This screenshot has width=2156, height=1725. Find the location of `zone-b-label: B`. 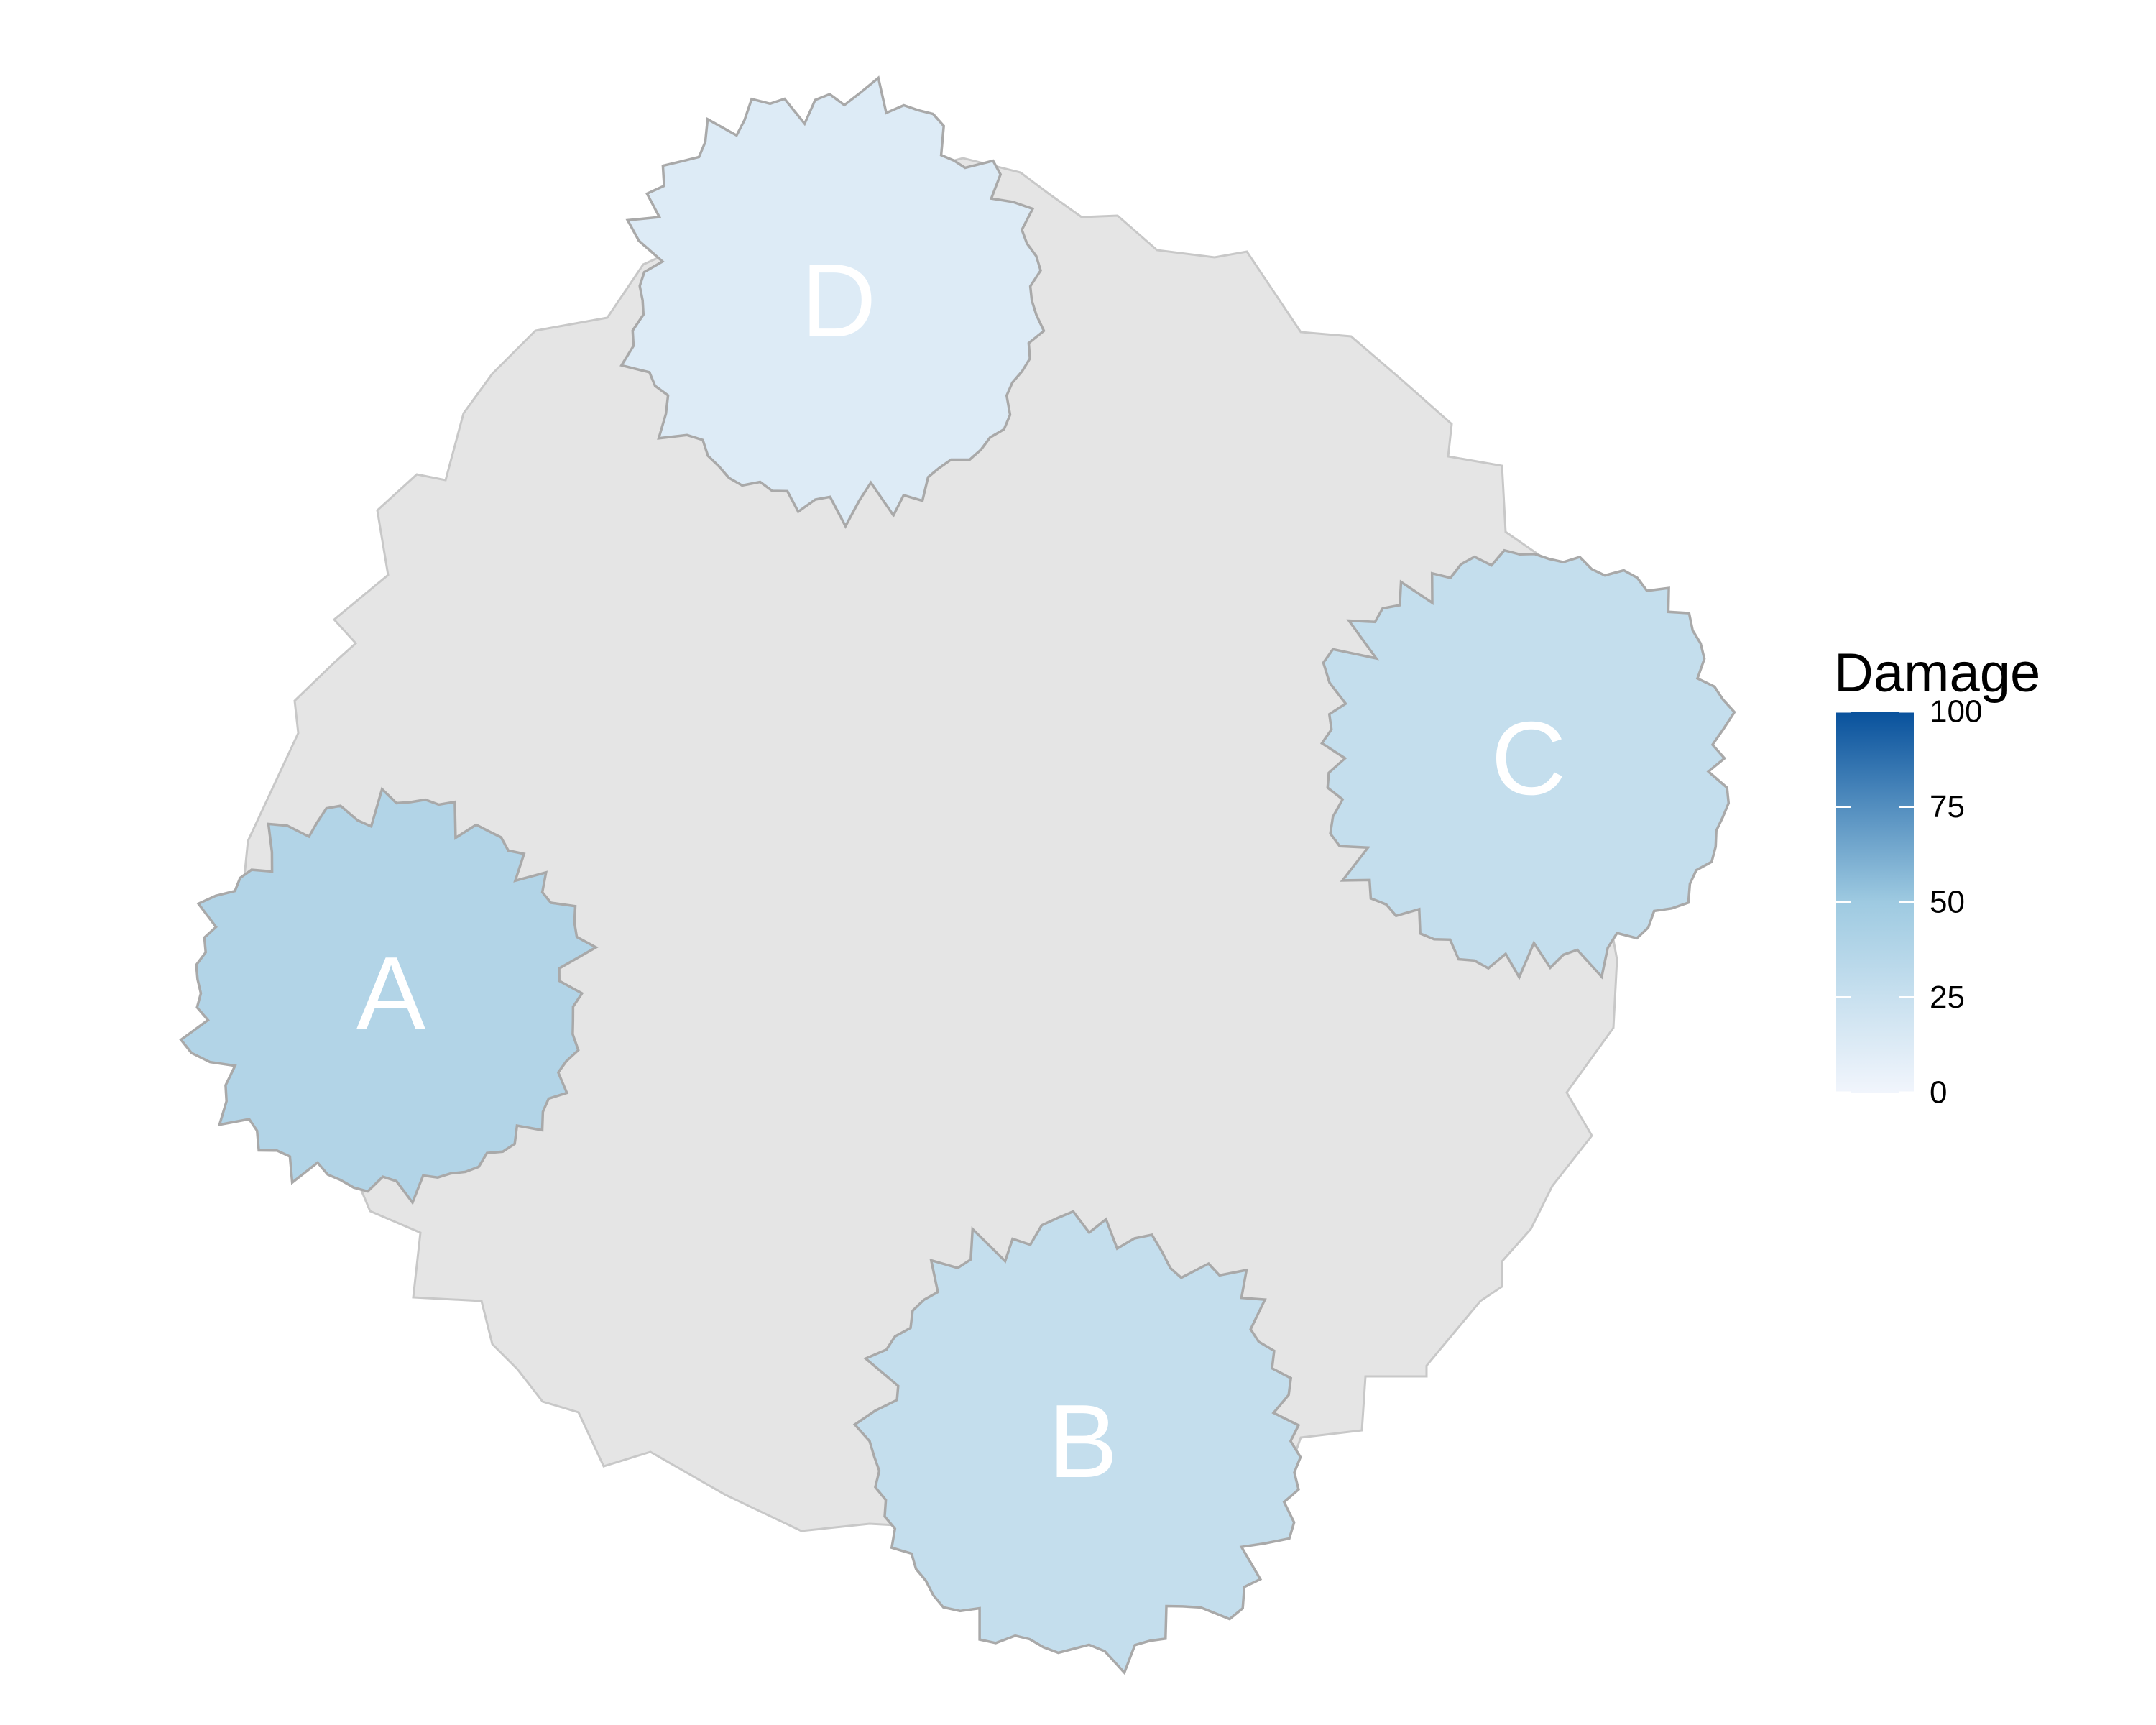

zone-b-label: B is located at coordinates (1083, 1441).